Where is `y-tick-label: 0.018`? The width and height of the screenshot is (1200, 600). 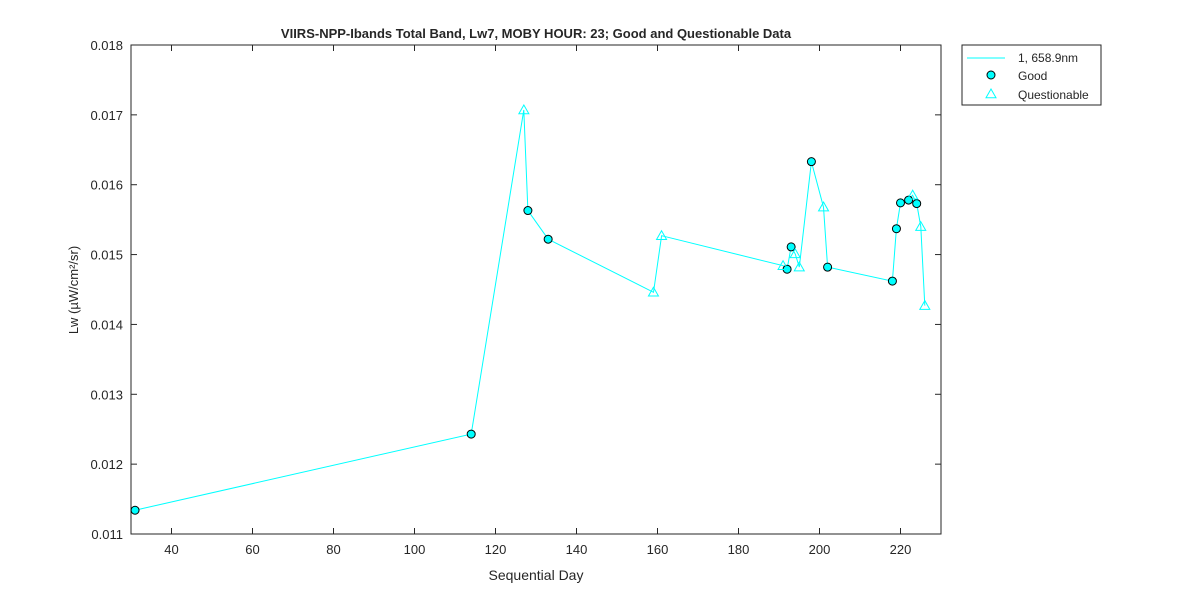
y-tick-label: 0.018 is located at coordinates (106, 45).